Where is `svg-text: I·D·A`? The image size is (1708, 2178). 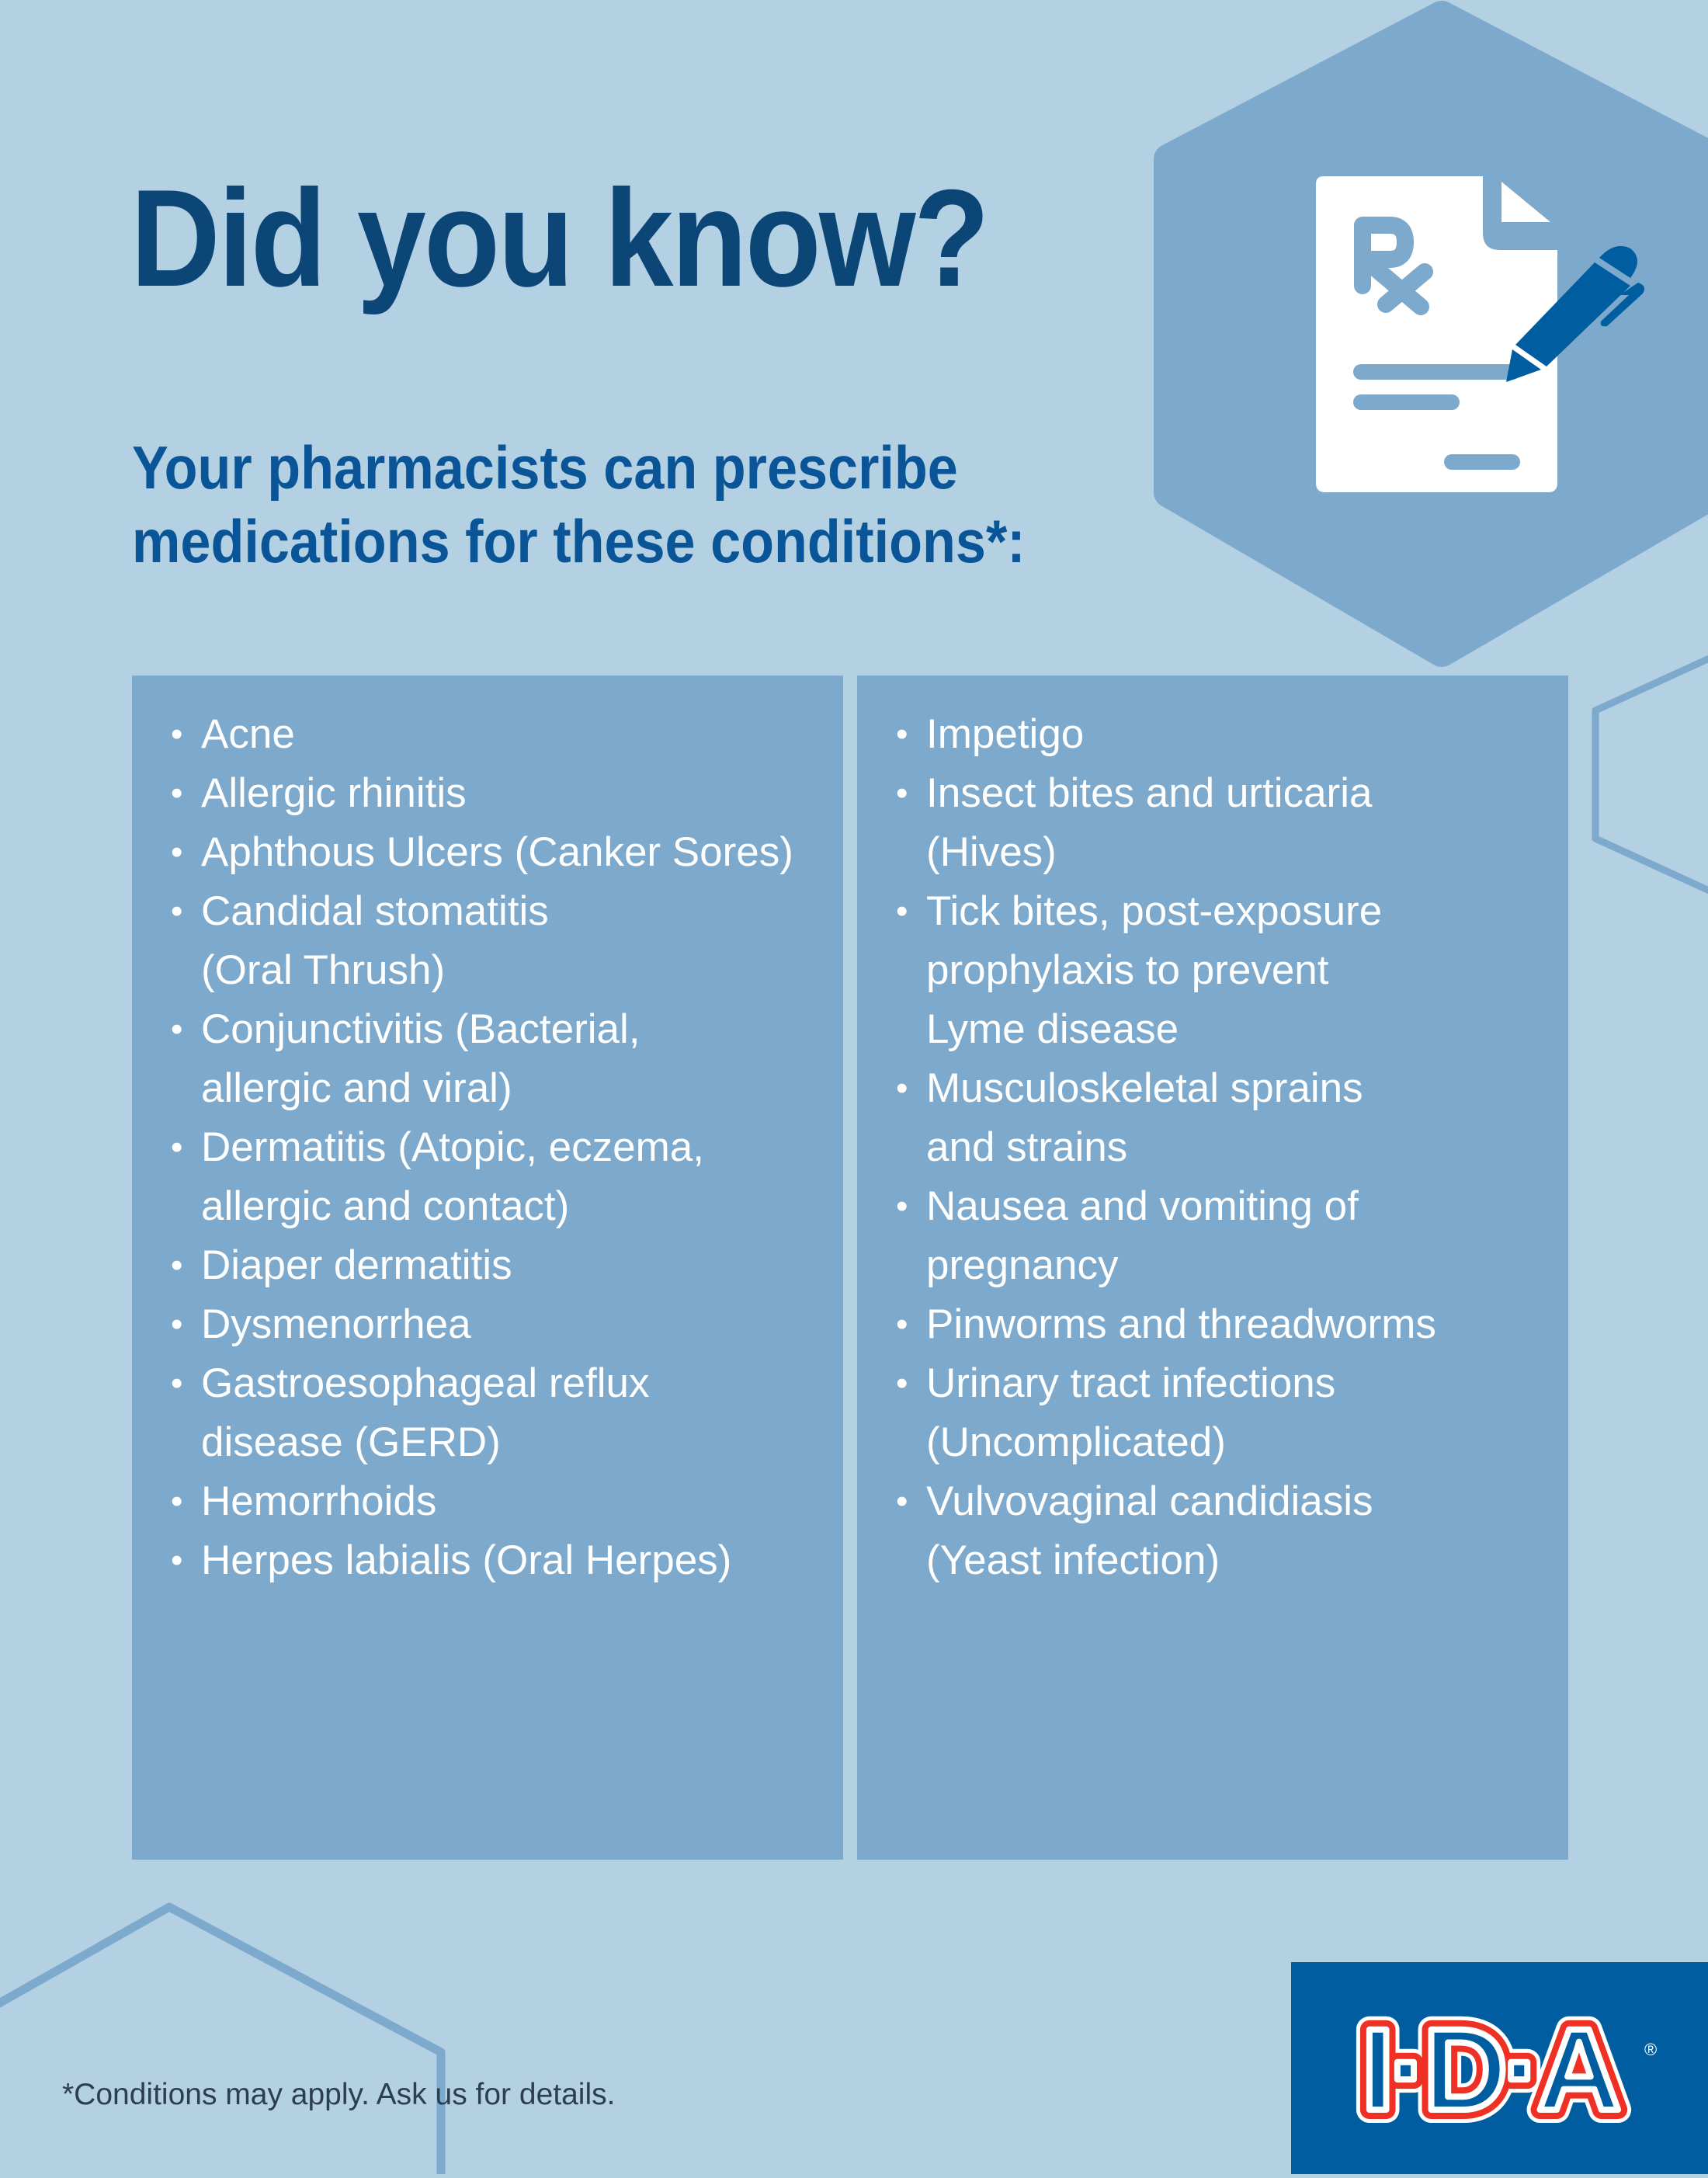 svg-text: I·D·A is located at coordinates (1490, 2069).